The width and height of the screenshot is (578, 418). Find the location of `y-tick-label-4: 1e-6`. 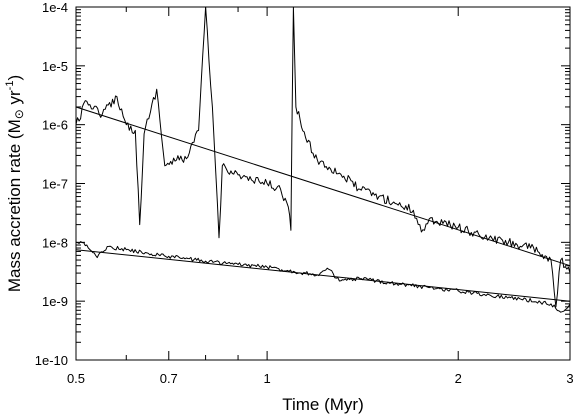

y-tick-label-4: 1e-6 is located at coordinates (55, 125).